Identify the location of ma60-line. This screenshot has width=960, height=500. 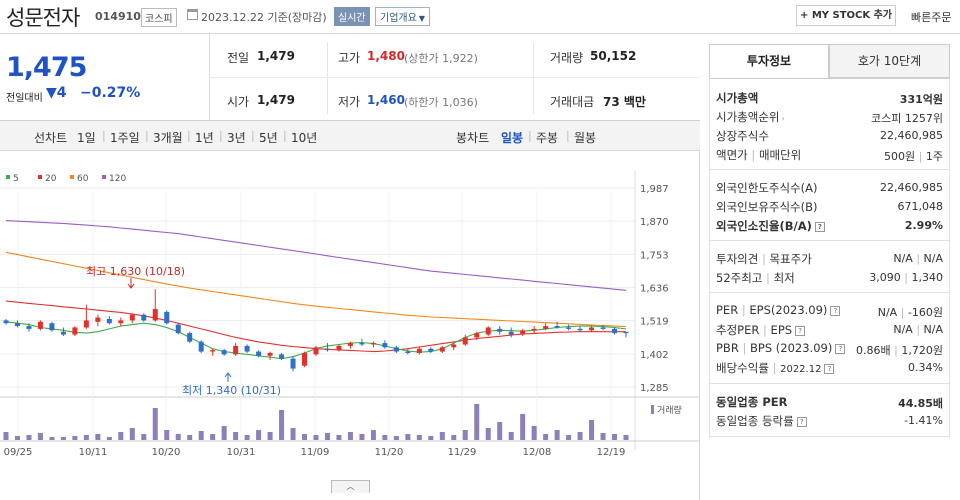
(316, 289).